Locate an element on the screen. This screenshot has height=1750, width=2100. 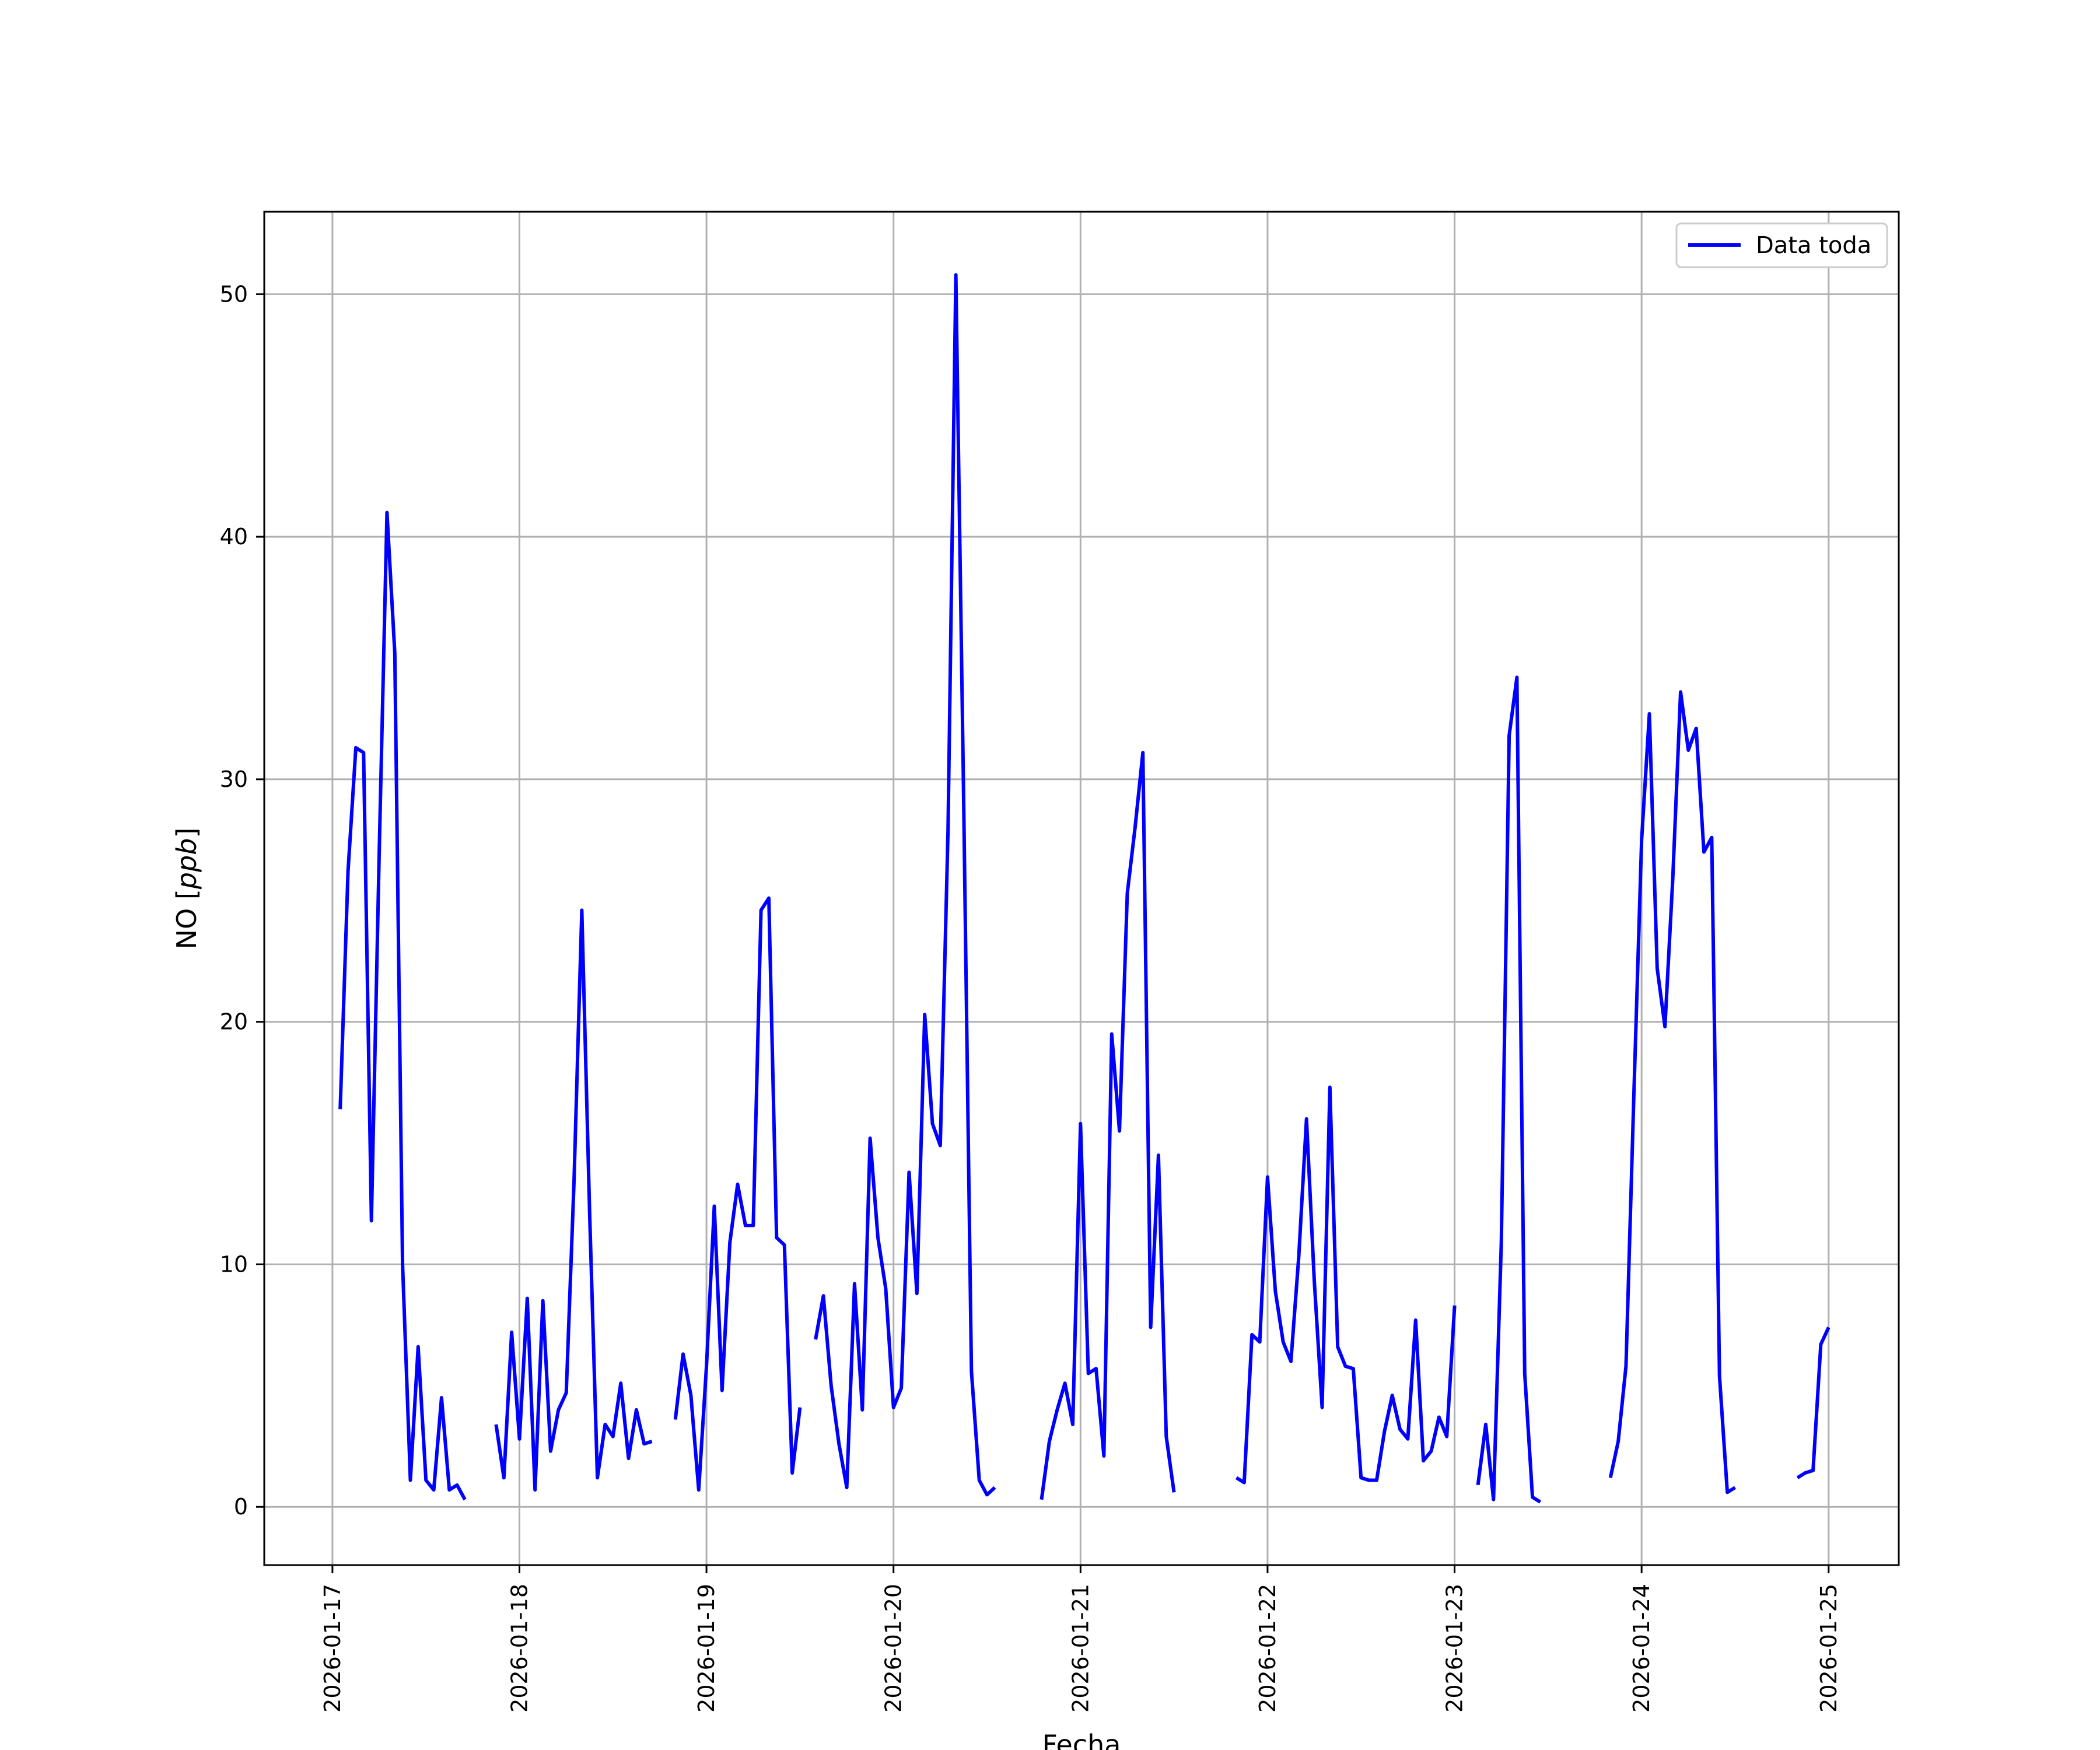
legend-entry-data-toda: Data toda is located at coordinates (1813, 245).